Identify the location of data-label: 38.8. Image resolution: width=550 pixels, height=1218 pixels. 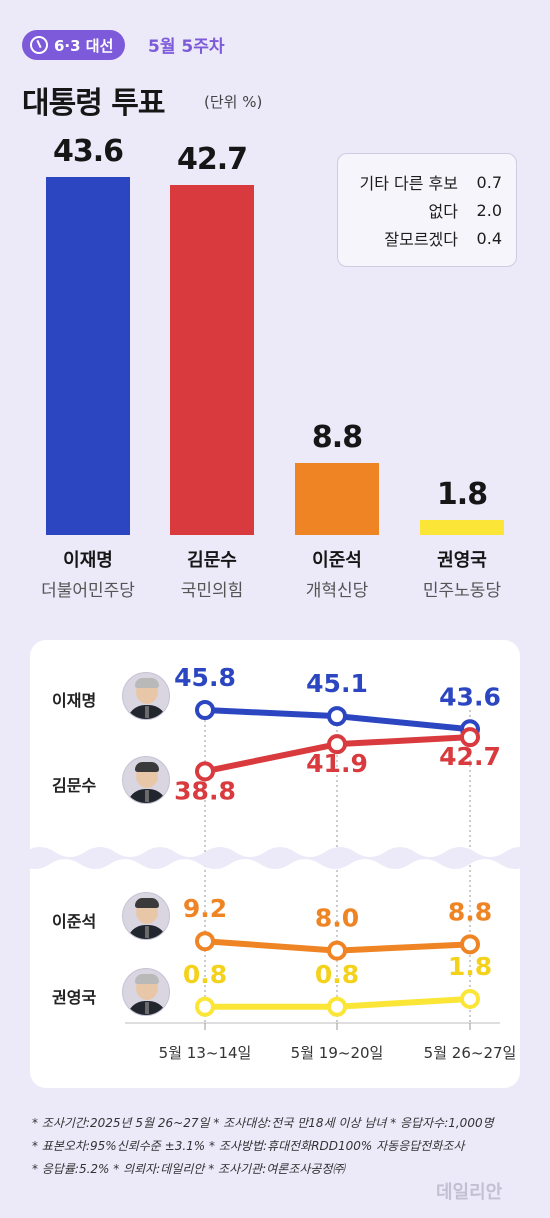
(205, 790).